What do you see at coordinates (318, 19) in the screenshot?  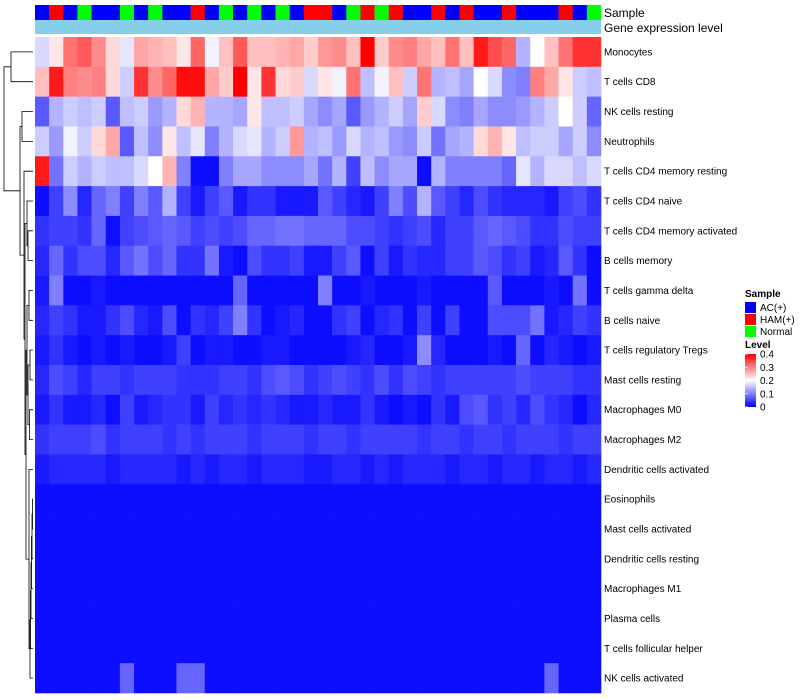 I see `annotation-bars` at bounding box center [318, 19].